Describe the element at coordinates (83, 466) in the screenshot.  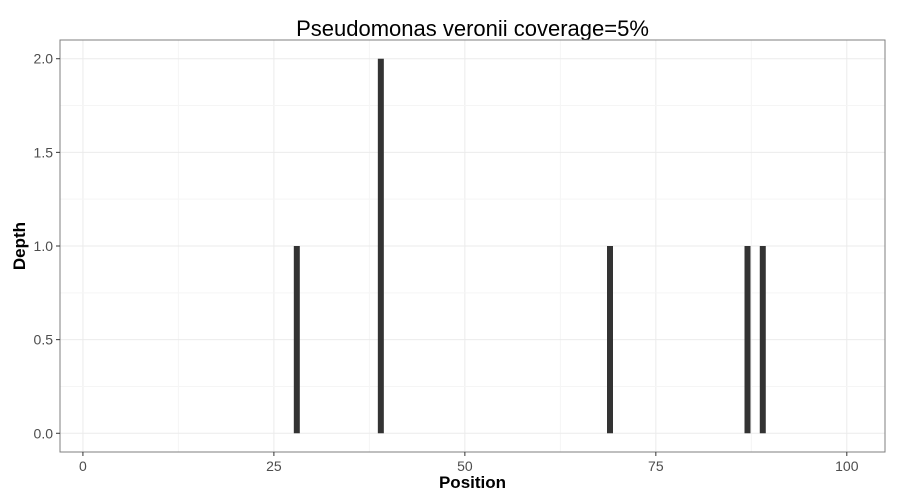
I see `x-tick-label: 0` at that location.